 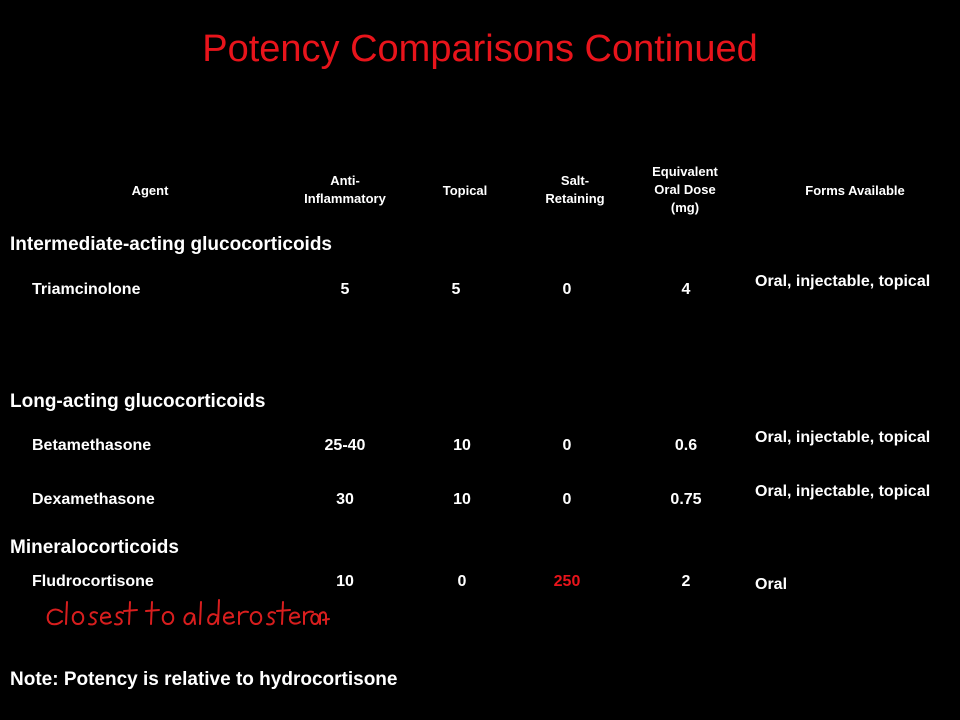 What do you see at coordinates (93, 581) in the screenshot?
I see `cell-agent: Fludrocortisone` at bounding box center [93, 581].